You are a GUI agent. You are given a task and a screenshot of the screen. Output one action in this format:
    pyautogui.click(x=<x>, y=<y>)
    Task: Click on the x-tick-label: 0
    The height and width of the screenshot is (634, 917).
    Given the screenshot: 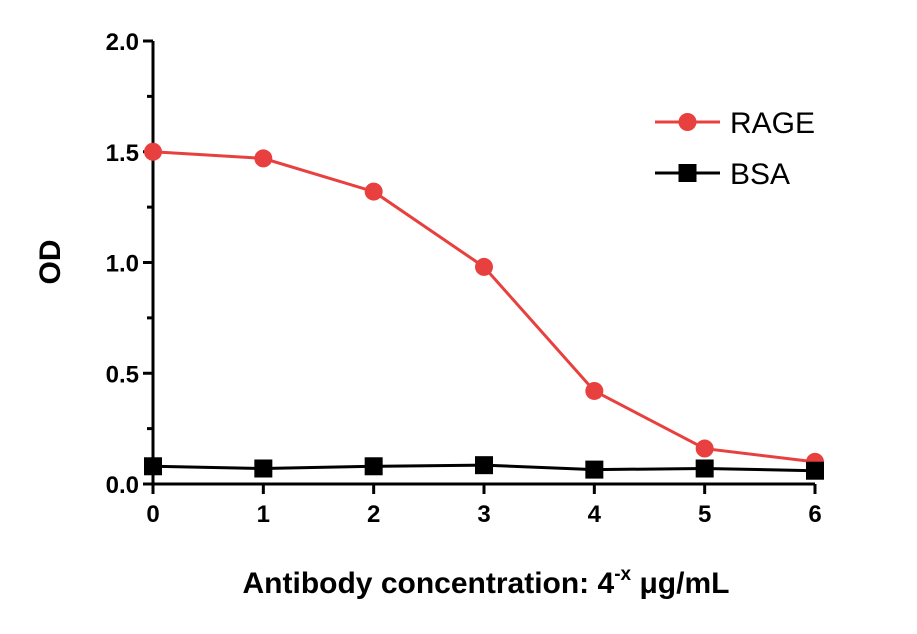 What is the action you would take?
    pyautogui.click(x=152, y=514)
    